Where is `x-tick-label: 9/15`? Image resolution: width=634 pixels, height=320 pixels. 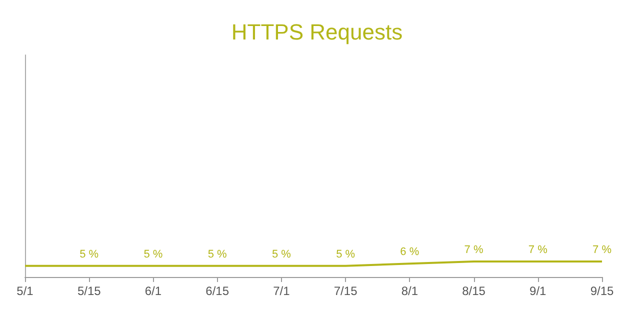
x-tick-label: 9/15 is located at coordinates (602, 291).